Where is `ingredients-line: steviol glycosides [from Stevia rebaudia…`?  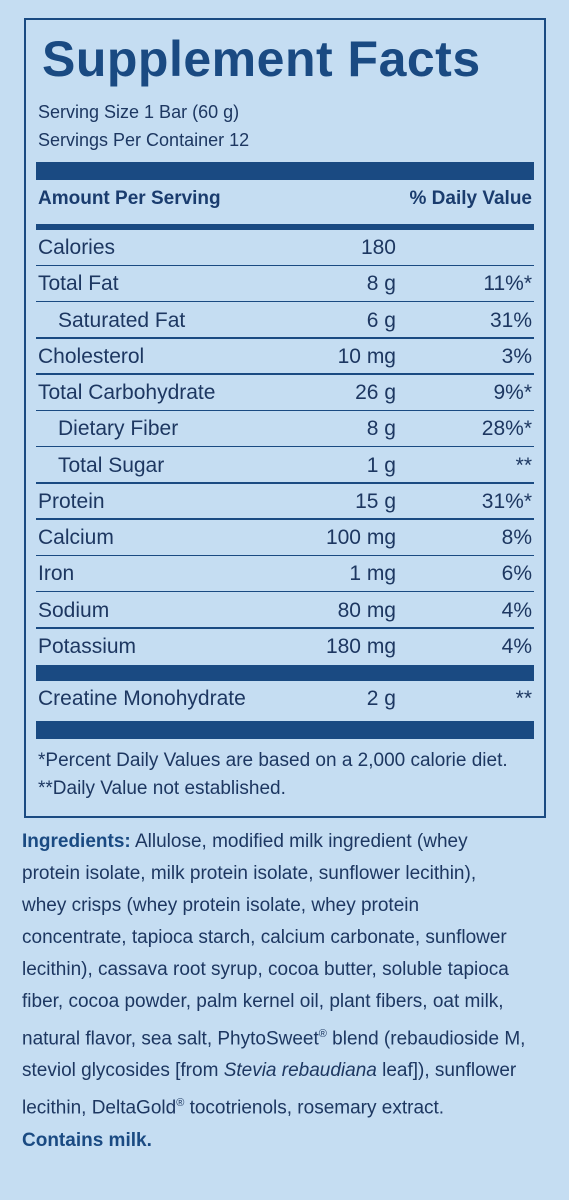
ingredients-line: steviol glycosides [from Stevia rebaudia… is located at coordinates (269, 1071).